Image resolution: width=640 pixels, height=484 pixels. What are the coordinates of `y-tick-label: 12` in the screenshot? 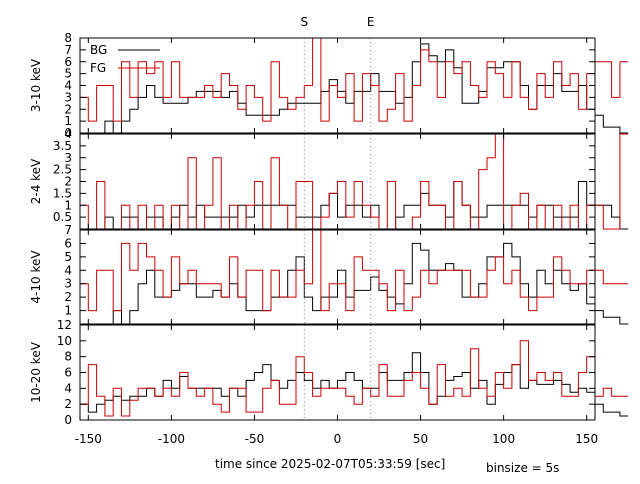 It's located at (64, 325).